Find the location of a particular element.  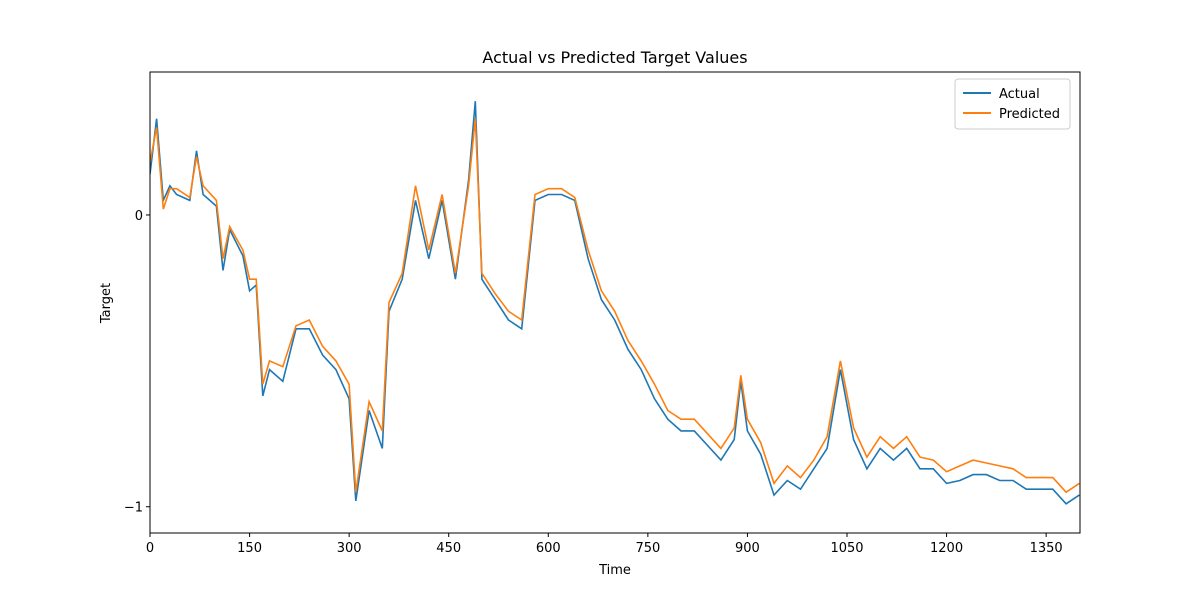

x-tick-label: 750 is located at coordinates (647, 548).